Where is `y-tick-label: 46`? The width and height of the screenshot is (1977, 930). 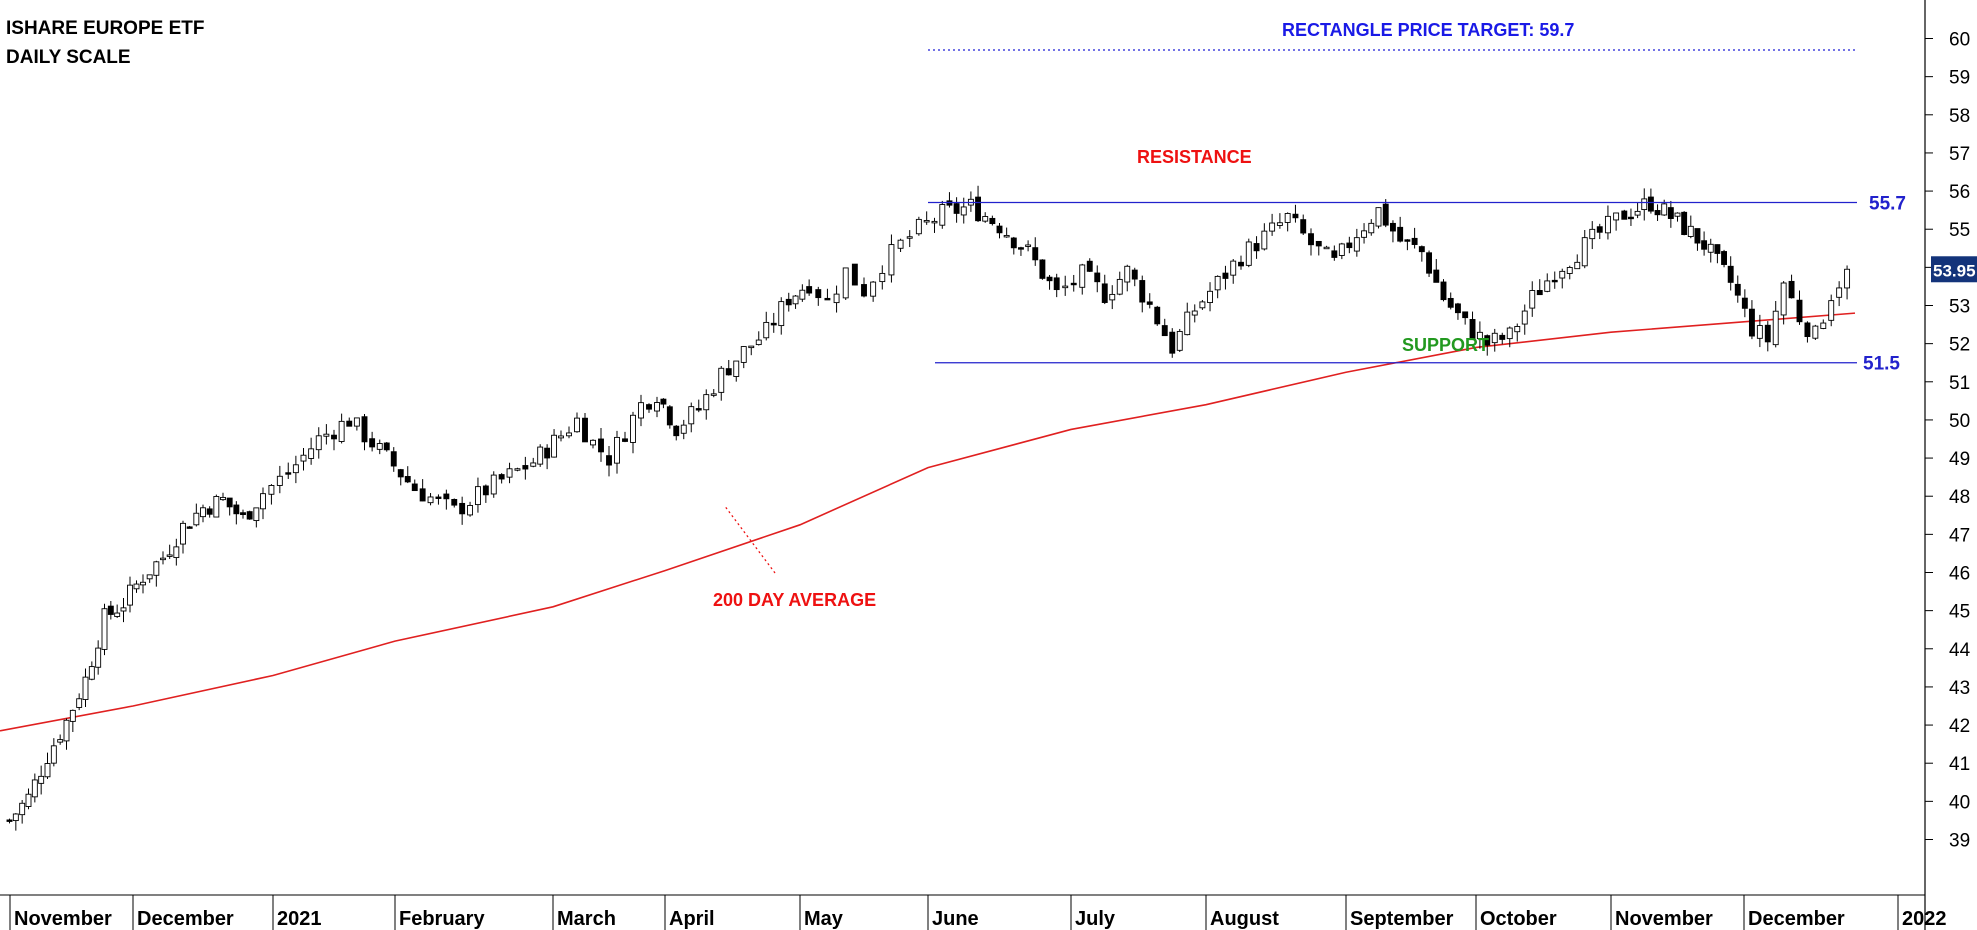 y-tick-label: 46 is located at coordinates (1959, 573).